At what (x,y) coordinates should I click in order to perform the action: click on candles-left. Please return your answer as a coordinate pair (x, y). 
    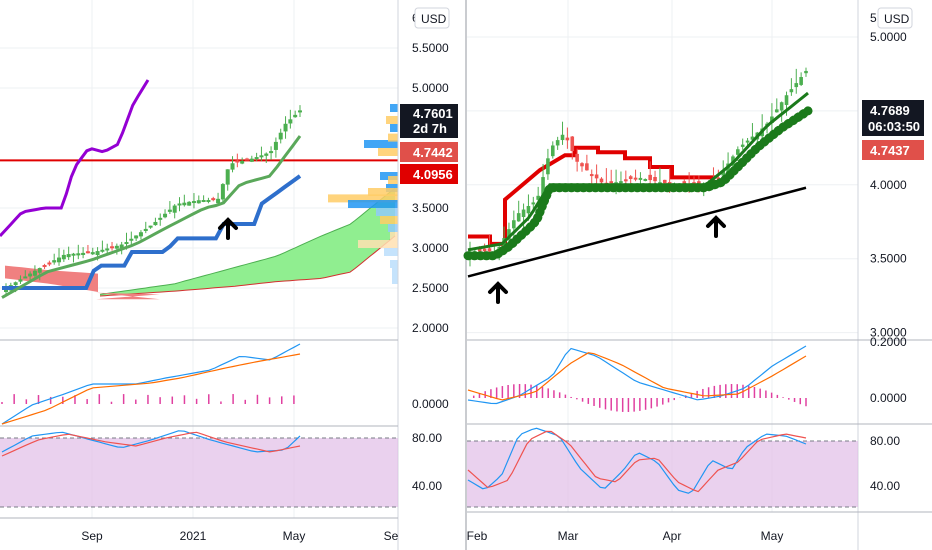
    Looking at the image, I should click on (153, 201).